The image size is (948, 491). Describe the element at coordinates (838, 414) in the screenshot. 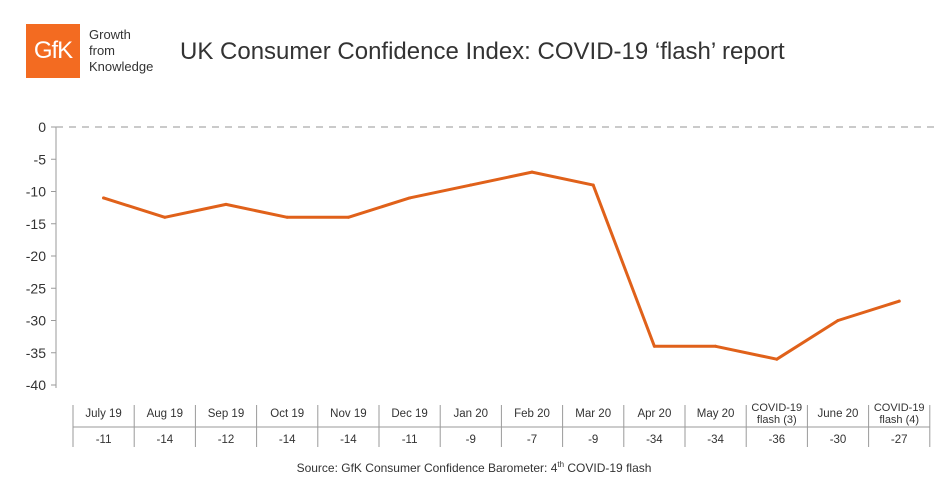

I see `x-category-label: June 20` at that location.